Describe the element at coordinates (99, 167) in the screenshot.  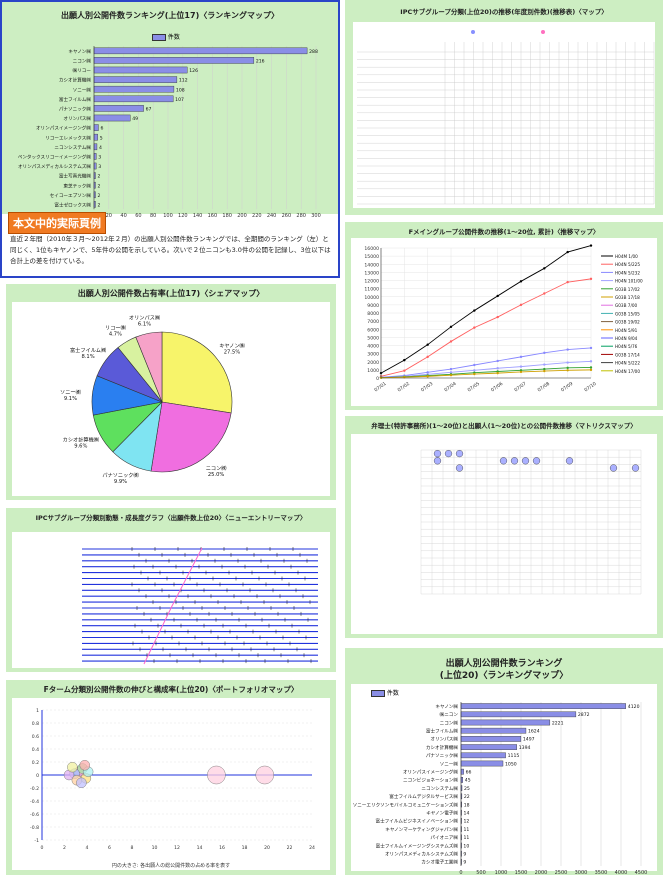
I see `data-label: 3` at that location.